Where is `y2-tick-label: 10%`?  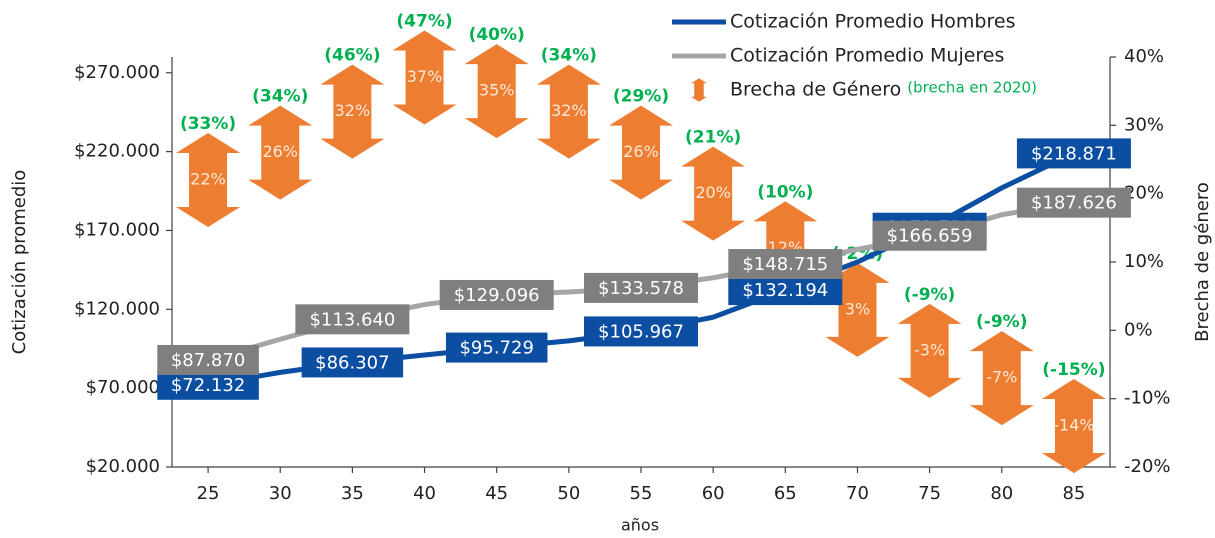
y2-tick-label: 10% is located at coordinates (1144, 261).